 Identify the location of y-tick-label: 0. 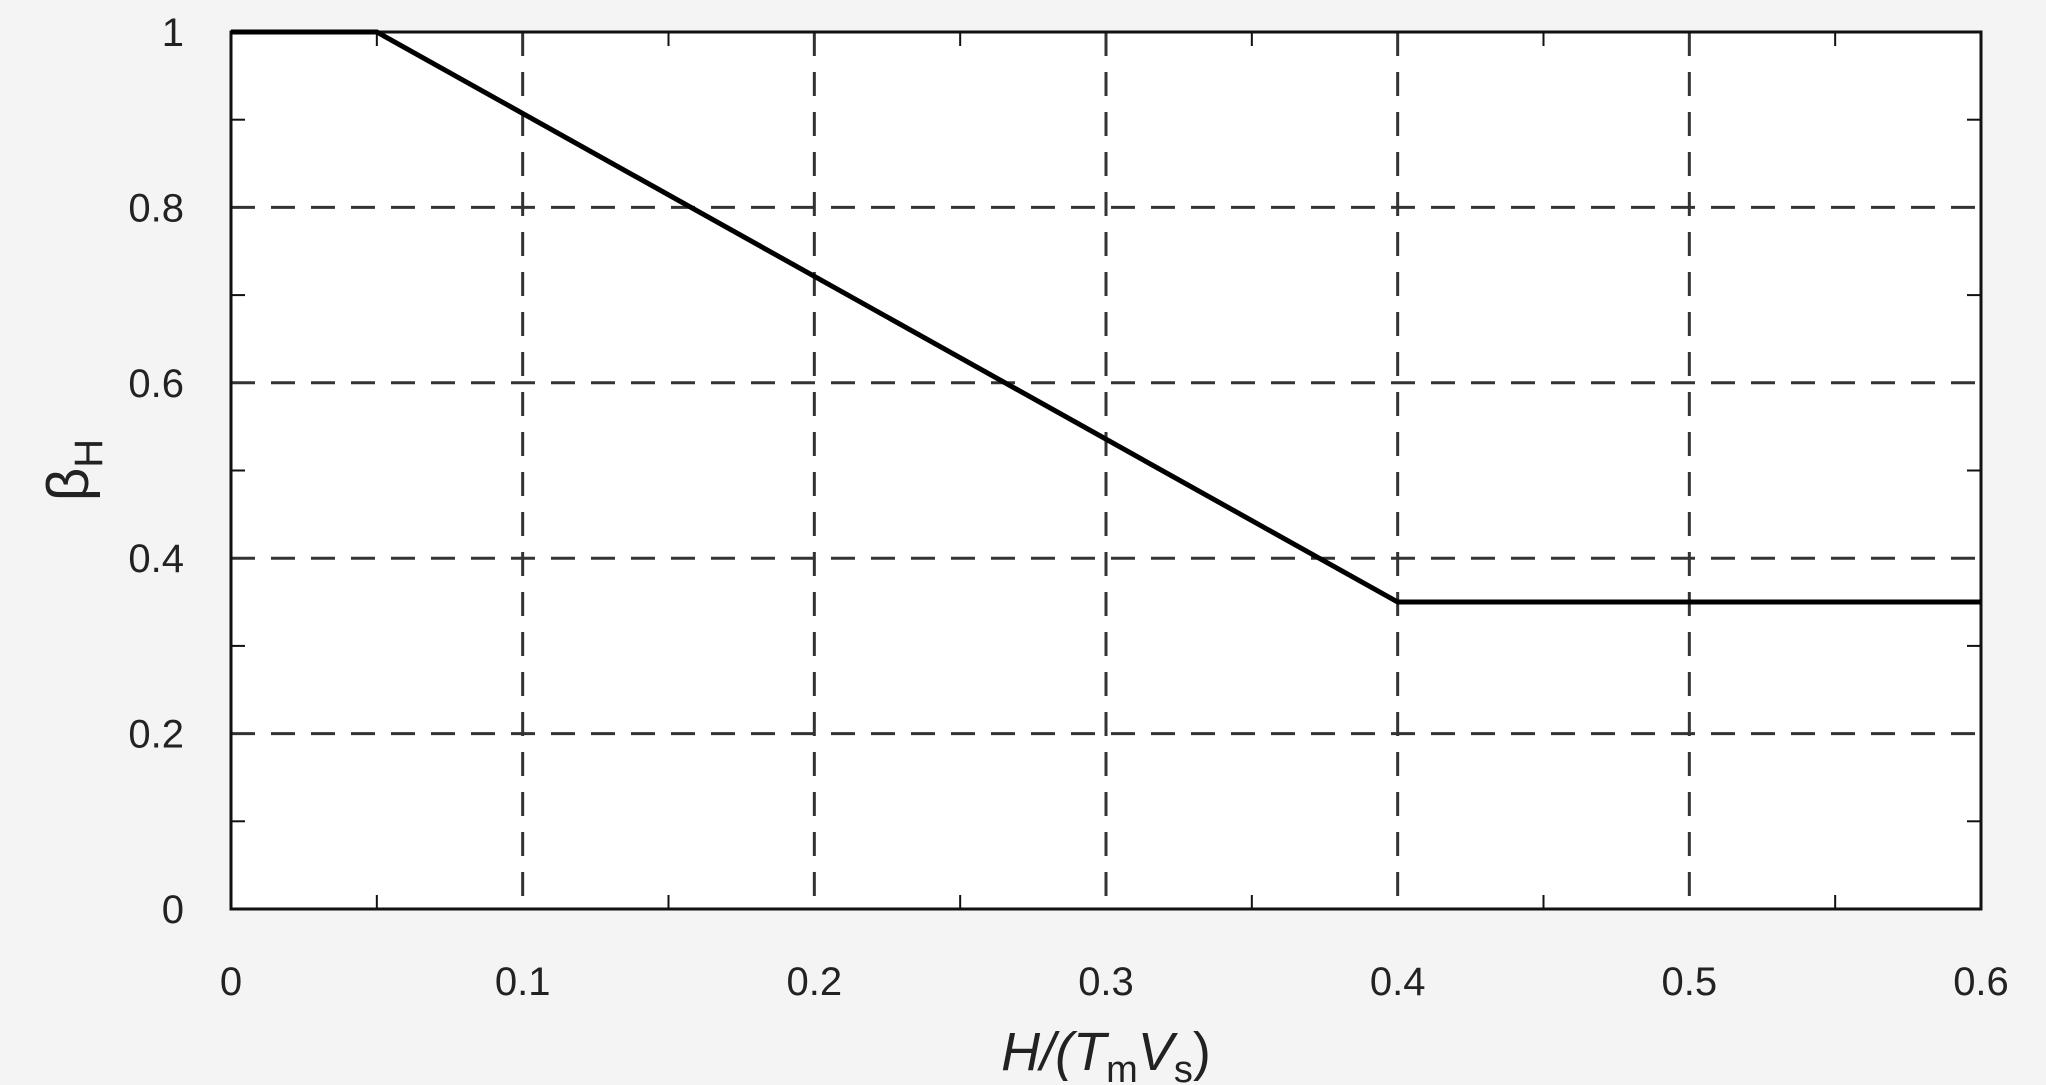
(173, 910).